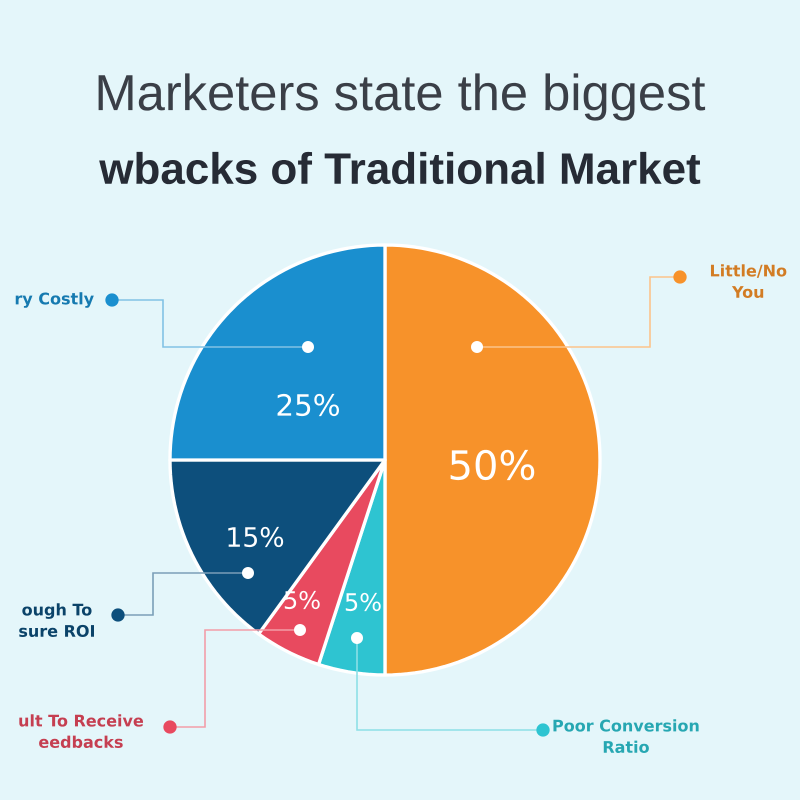 The width and height of the screenshot is (800, 800). What do you see at coordinates (626, 736) in the screenshot?
I see `slice-label: Poor Conversion Ratio` at bounding box center [626, 736].